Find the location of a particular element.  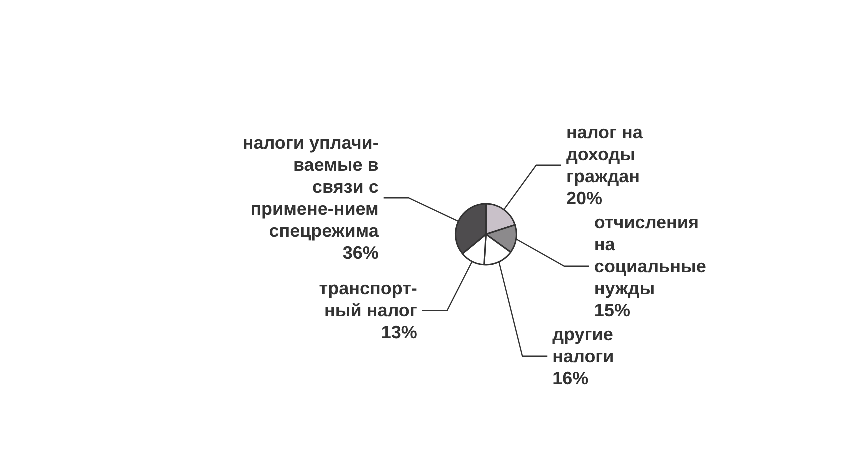

slice-label: отчисления на социальные нужды is located at coordinates (650, 255).